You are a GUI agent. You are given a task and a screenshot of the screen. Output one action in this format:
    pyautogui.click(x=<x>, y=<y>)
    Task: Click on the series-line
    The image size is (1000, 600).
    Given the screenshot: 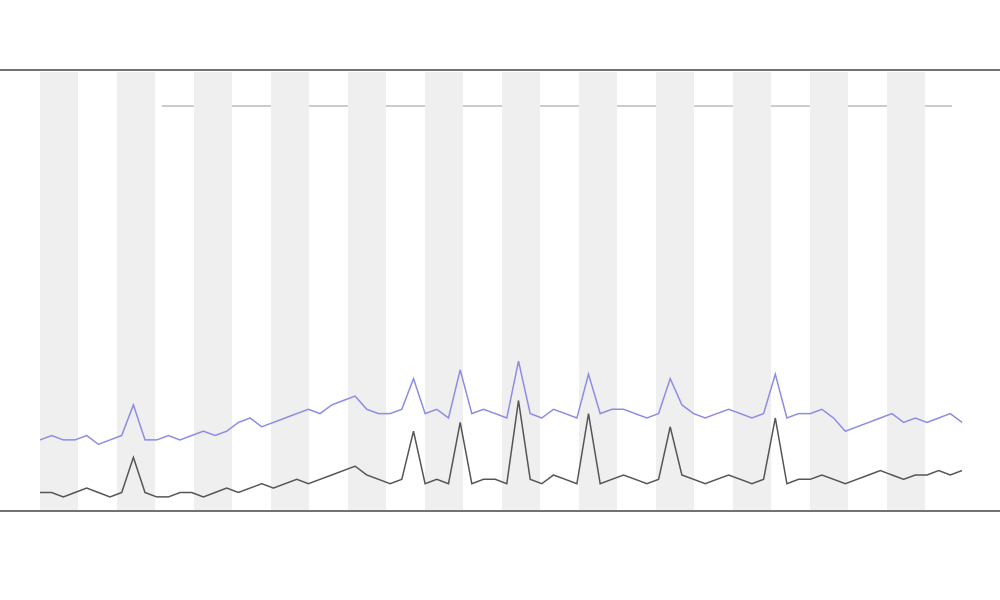 What is the action you would take?
    pyautogui.click(x=501, y=403)
    